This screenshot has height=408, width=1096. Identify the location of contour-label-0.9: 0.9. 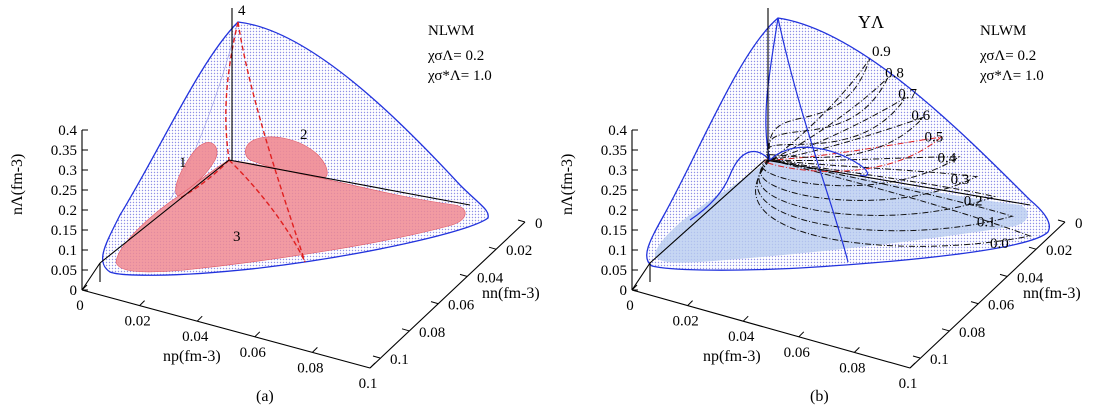
(881, 52).